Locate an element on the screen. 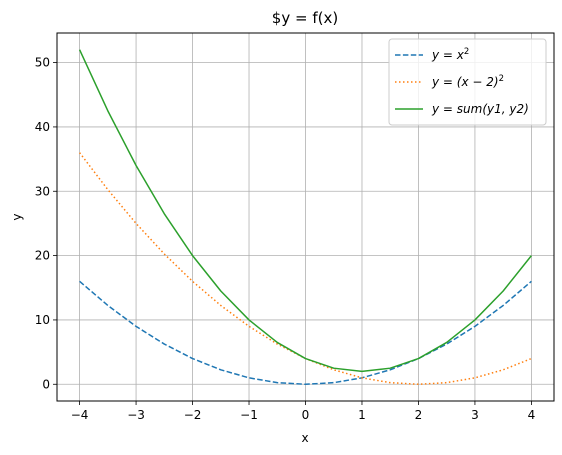 The width and height of the screenshot is (562, 455). y-tick-label: 40 is located at coordinates (42, 127).